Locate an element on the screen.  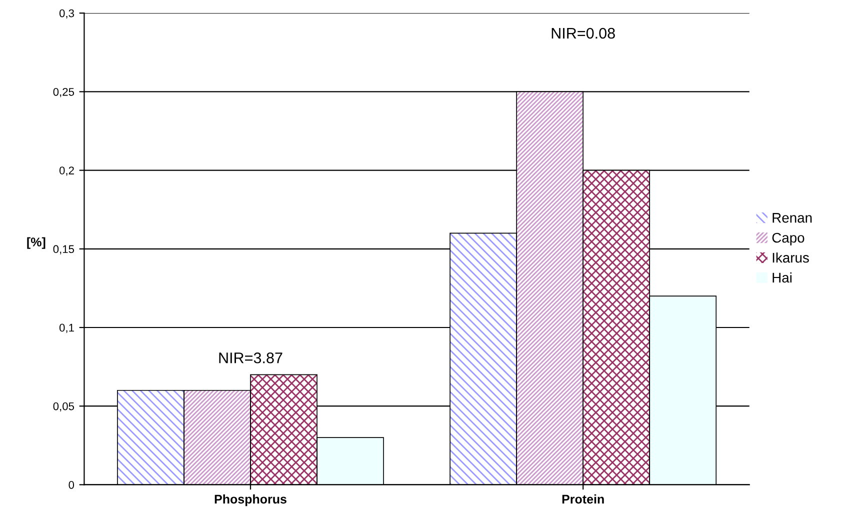
y-axis-title: [%] is located at coordinates (36, 243).